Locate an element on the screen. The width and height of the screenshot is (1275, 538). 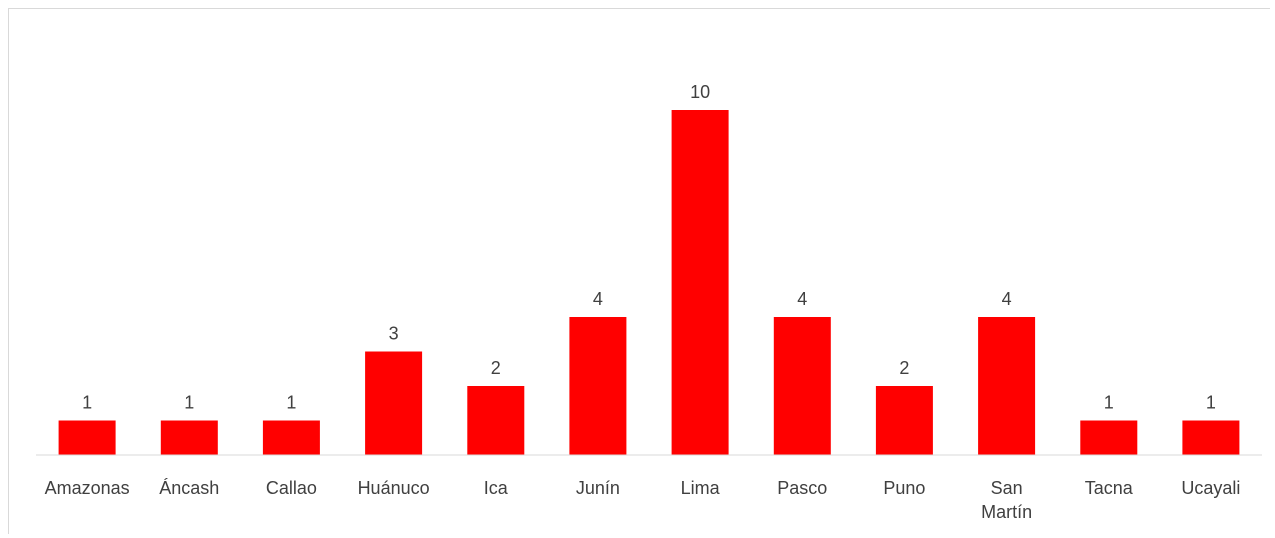
x-tick-label-10: Tacna is located at coordinates (1109, 488).